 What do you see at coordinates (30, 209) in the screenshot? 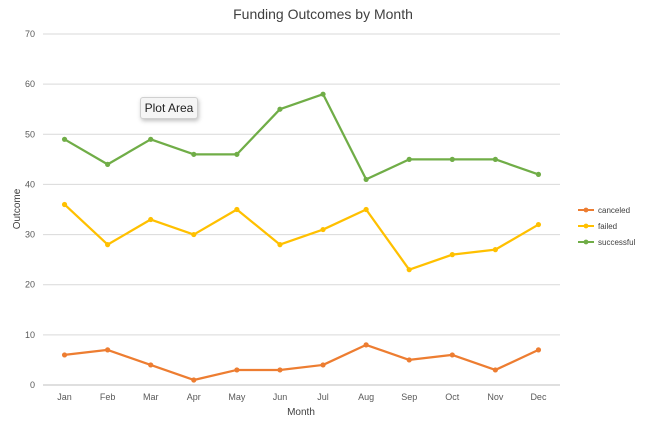
I see `y-tick-labels: 0 10 20 30 40 50 60 70` at bounding box center [30, 209].